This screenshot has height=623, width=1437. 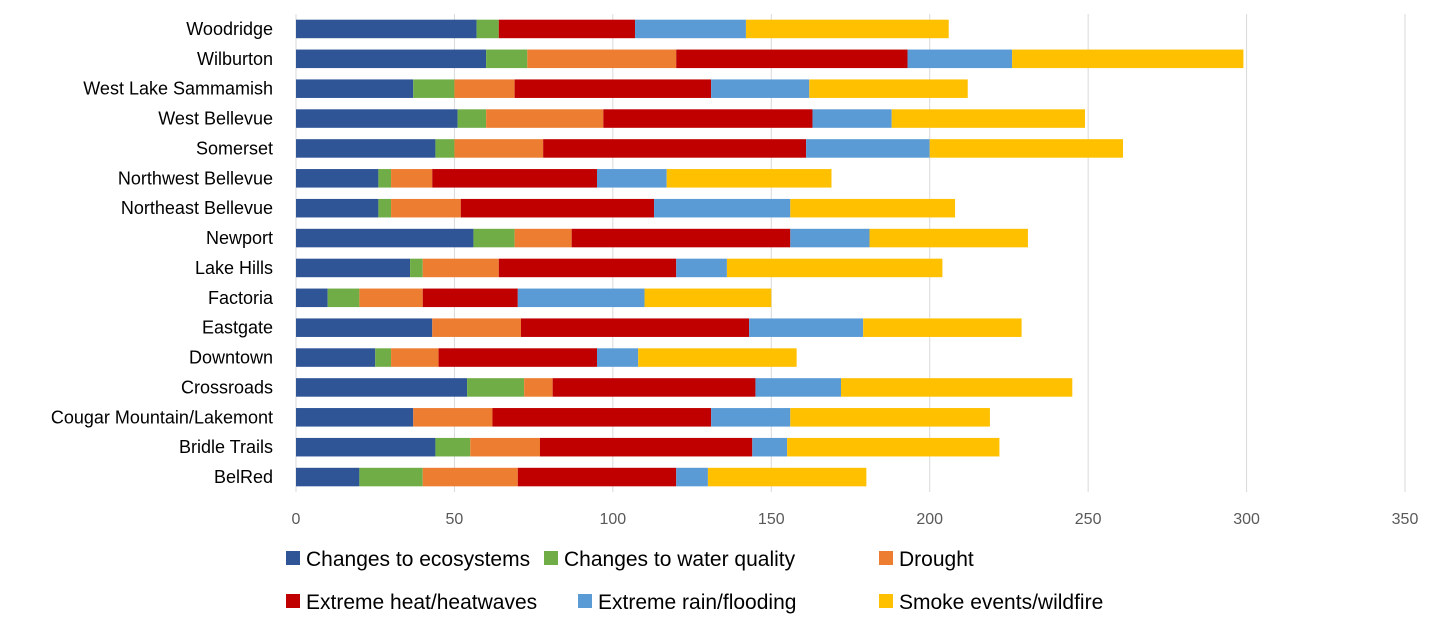 What do you see at coordinates (195, 178) in the screenshot?
I see `category-label: Northwest Bellevue` at bounding box center [195, 178].